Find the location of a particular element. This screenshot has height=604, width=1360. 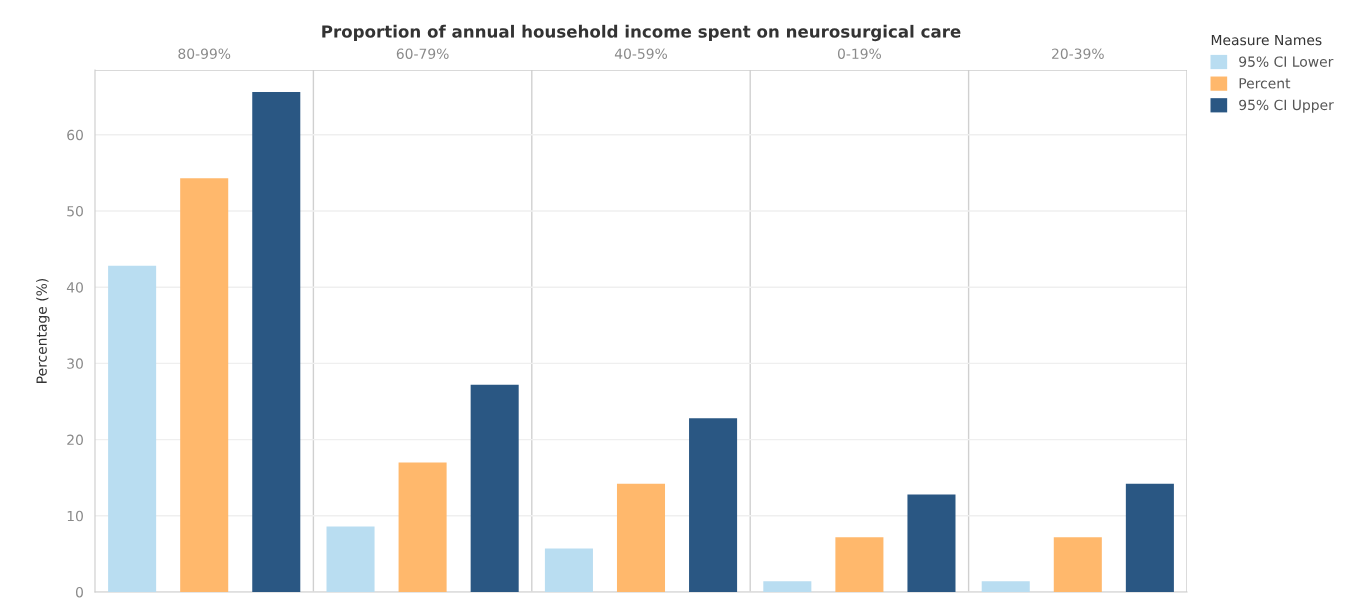

legend-label: 95% CI Lower is located at coordinates (1286, 61).